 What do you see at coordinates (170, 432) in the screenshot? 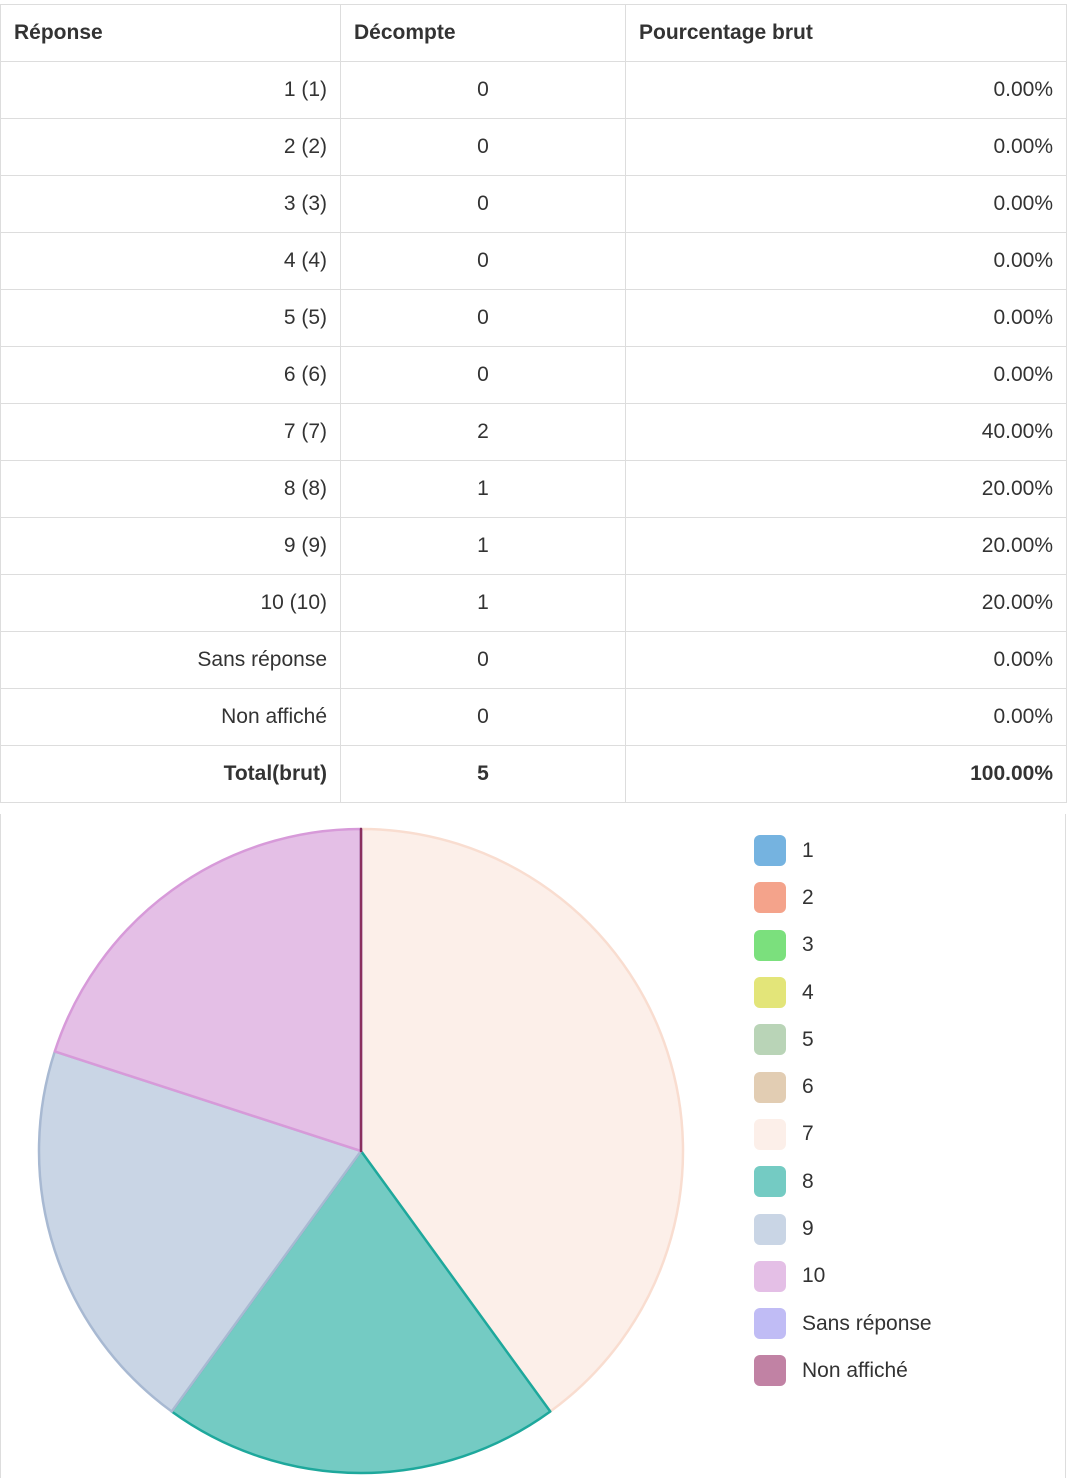
I see `response-label: 7 (7)` at bounding box center [170, 432].